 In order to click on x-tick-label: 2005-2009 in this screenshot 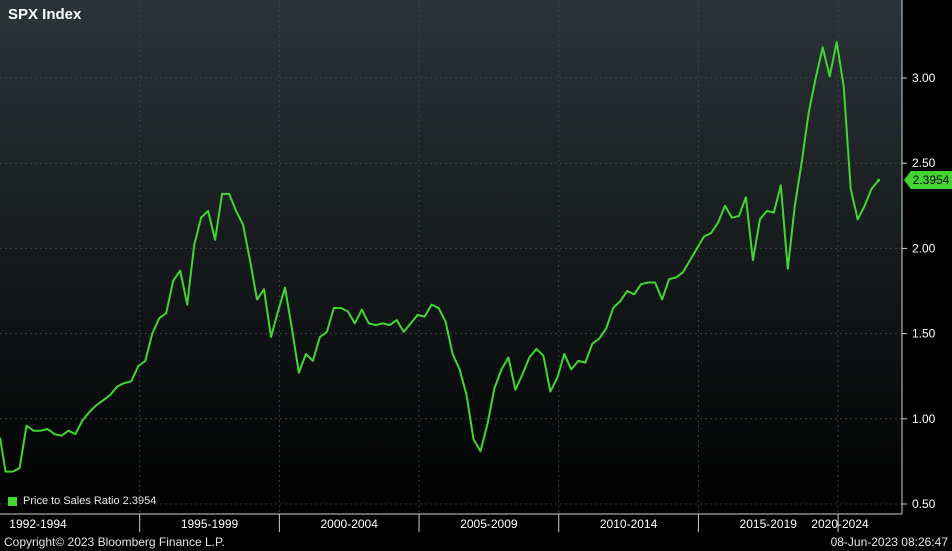, I will do `click(489, 524)`.